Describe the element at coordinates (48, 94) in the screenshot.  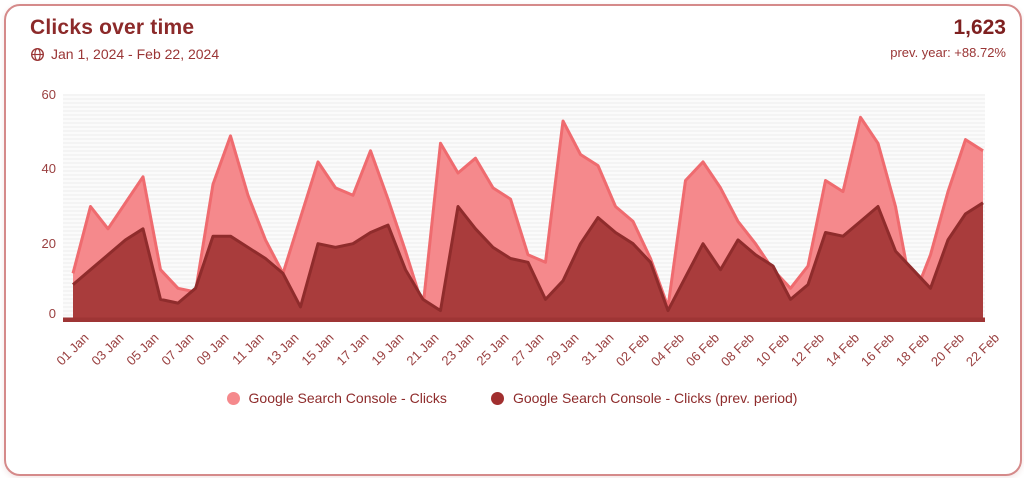
I see `y-tick-label: 60` at that location.